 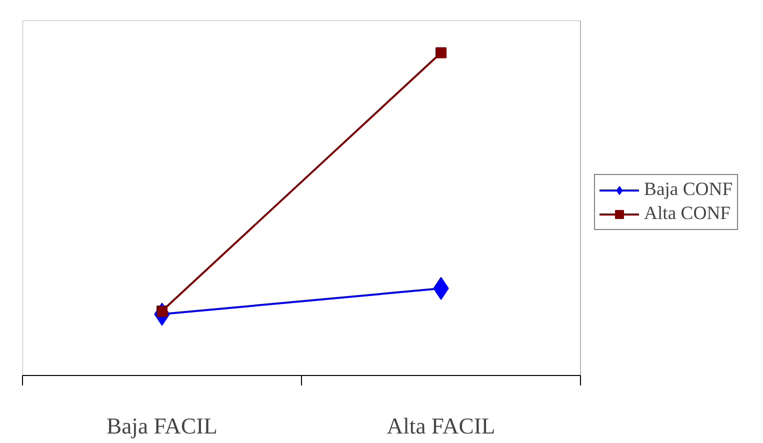 What do you see at coordinates (162, 426) in the screenshot?
I see `x-tick-label: Baja FACIL` at bounding box center [162, 426].